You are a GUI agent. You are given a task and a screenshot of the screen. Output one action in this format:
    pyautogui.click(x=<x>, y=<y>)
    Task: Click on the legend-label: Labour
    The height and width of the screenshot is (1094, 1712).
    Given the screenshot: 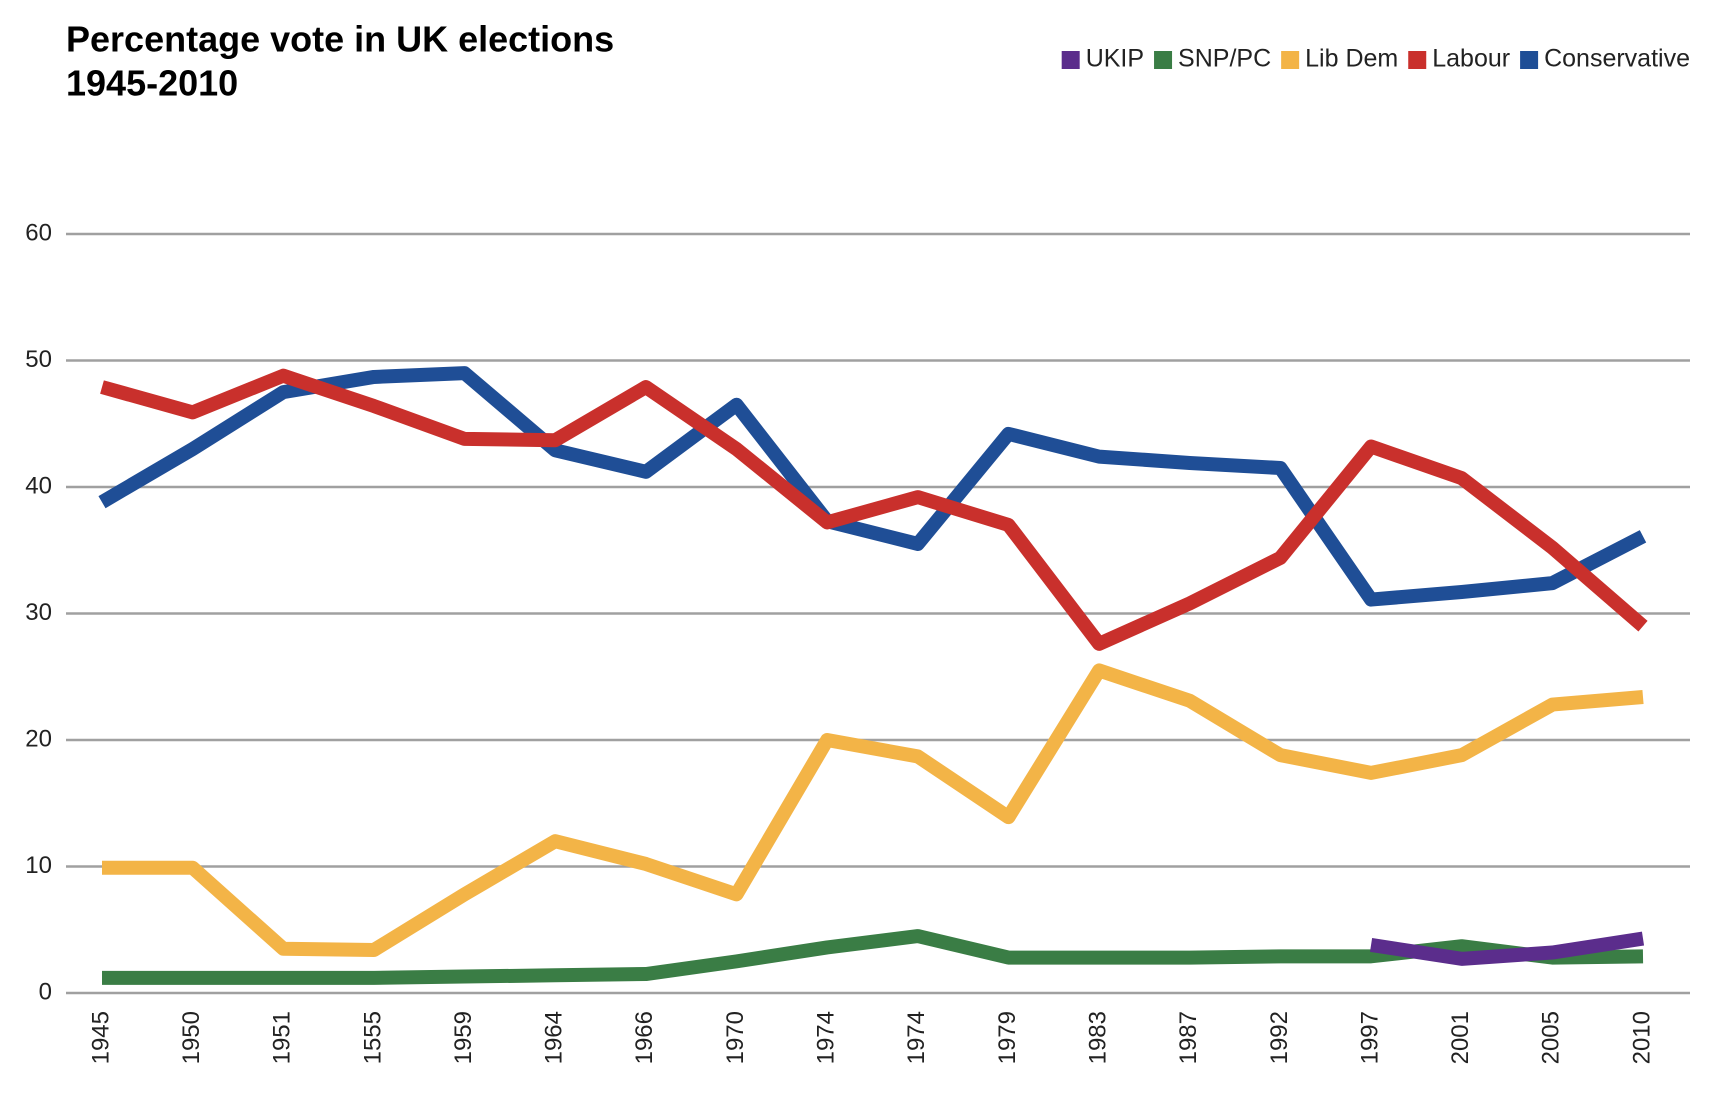 What is the action you would take?
    pyautogui.click(x=1471, y=59)
    